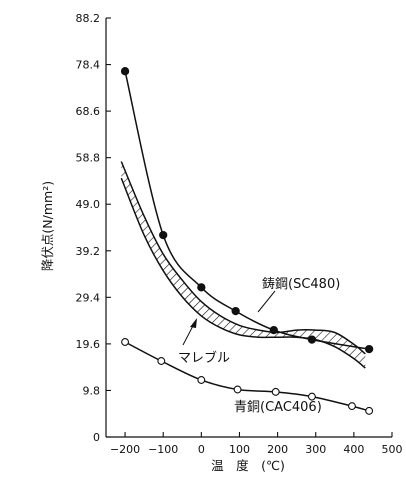  What do you see at coordinates (277, 449) in the screenshot?
I see `x-tick-label: 200` at bounding box center [277, 449].